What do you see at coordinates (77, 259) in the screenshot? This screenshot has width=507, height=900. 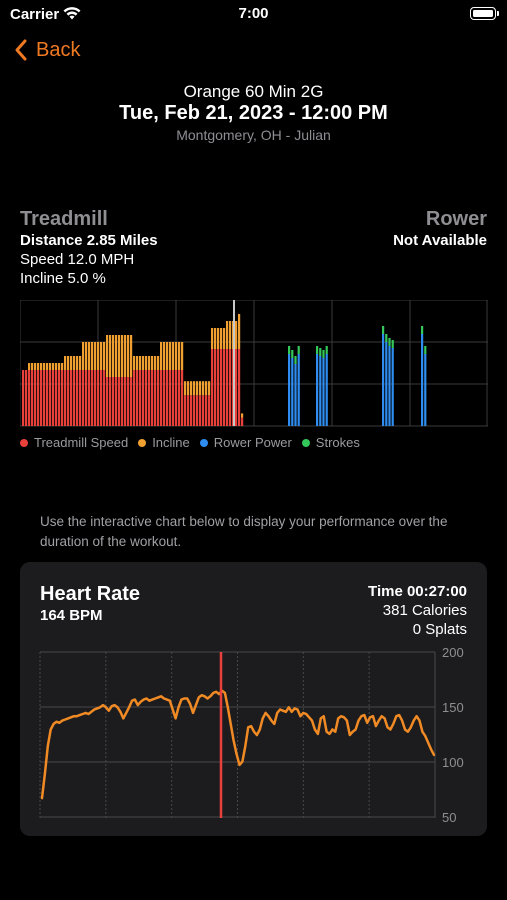 I see `treadmill-speed: Speed 12.0 MPH` at bounding box center [77, 259].